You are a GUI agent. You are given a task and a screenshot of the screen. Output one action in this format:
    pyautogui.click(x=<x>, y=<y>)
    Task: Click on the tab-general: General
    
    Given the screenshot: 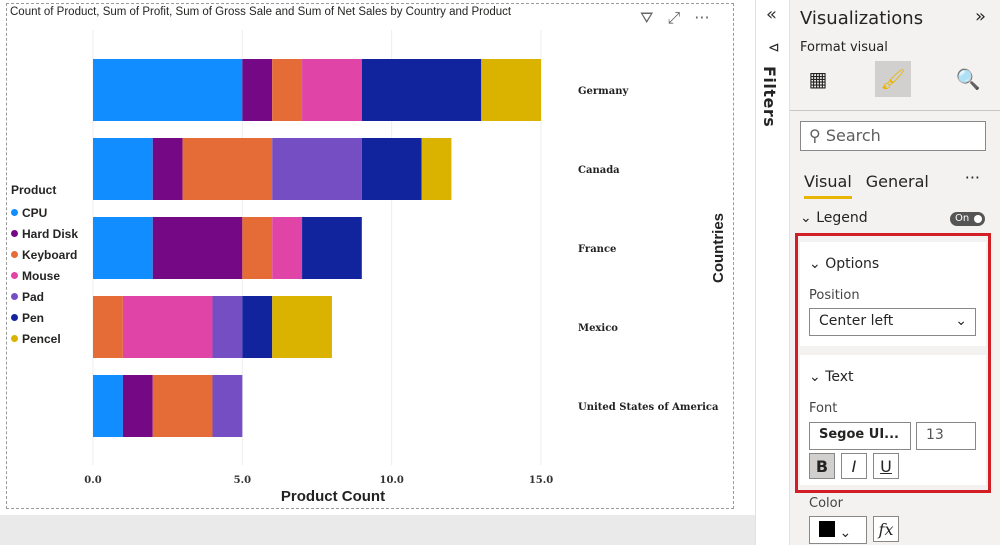 What is the action you would take?
    pyautogui.click(x=897, y=181)
    